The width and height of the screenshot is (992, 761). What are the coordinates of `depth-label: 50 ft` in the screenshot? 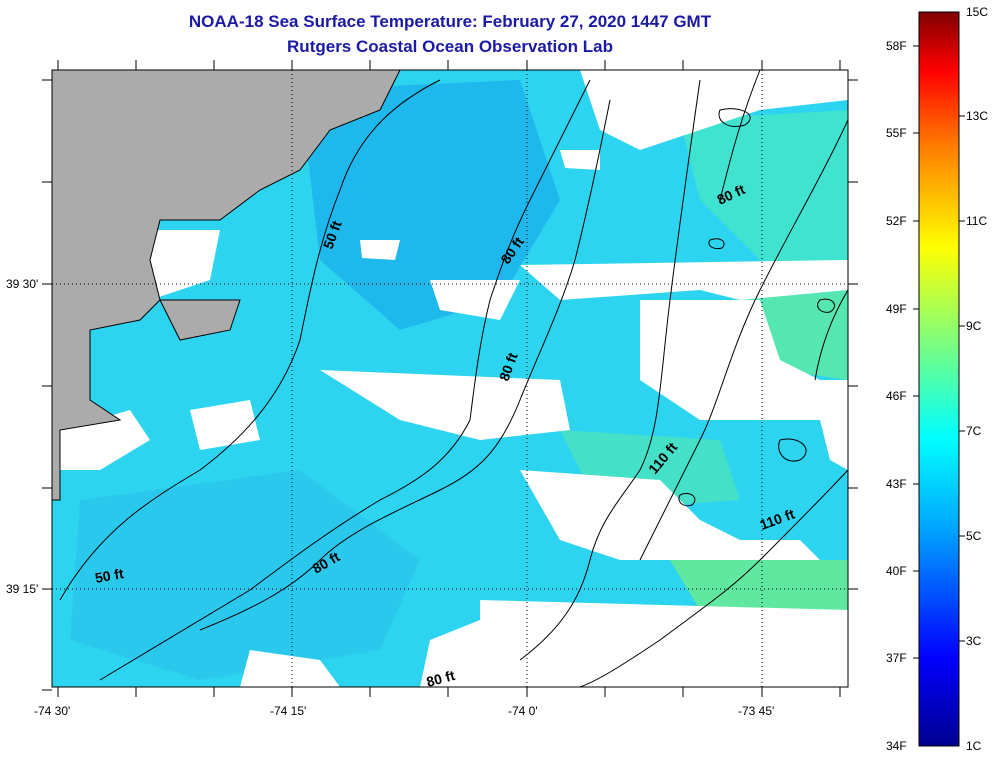 It's located at (109, 575).